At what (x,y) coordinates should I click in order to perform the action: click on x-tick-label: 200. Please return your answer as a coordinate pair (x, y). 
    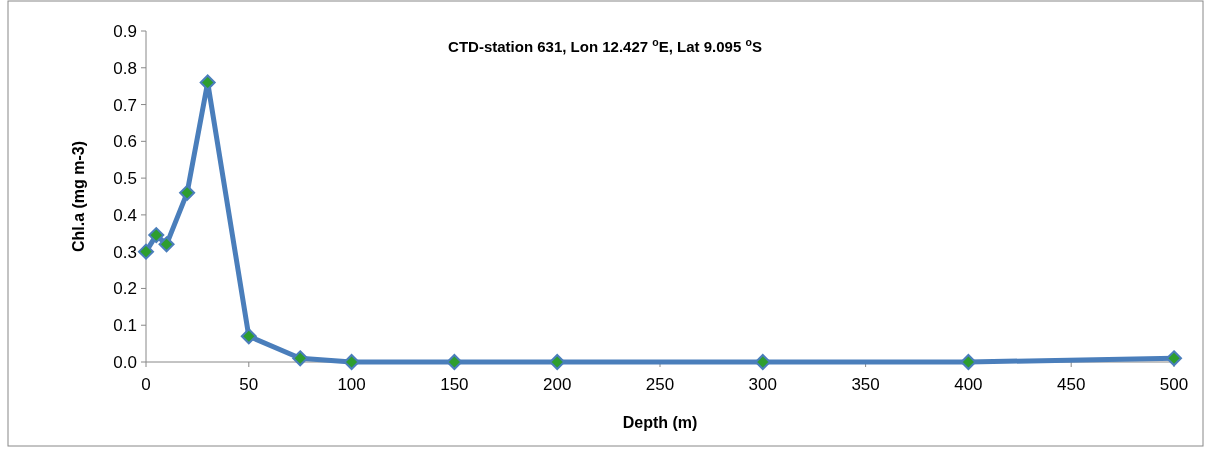
    Looking at the image, I should click on (557, 384).